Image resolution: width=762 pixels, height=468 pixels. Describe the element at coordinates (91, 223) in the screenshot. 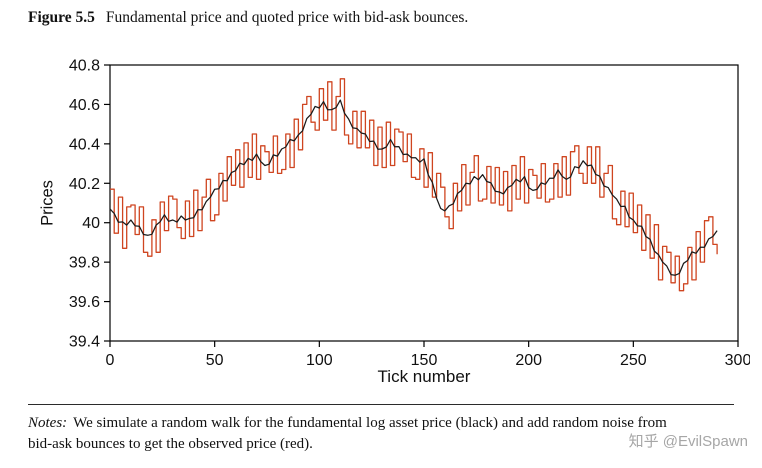

I see `y-tick-label: 40` at that location.